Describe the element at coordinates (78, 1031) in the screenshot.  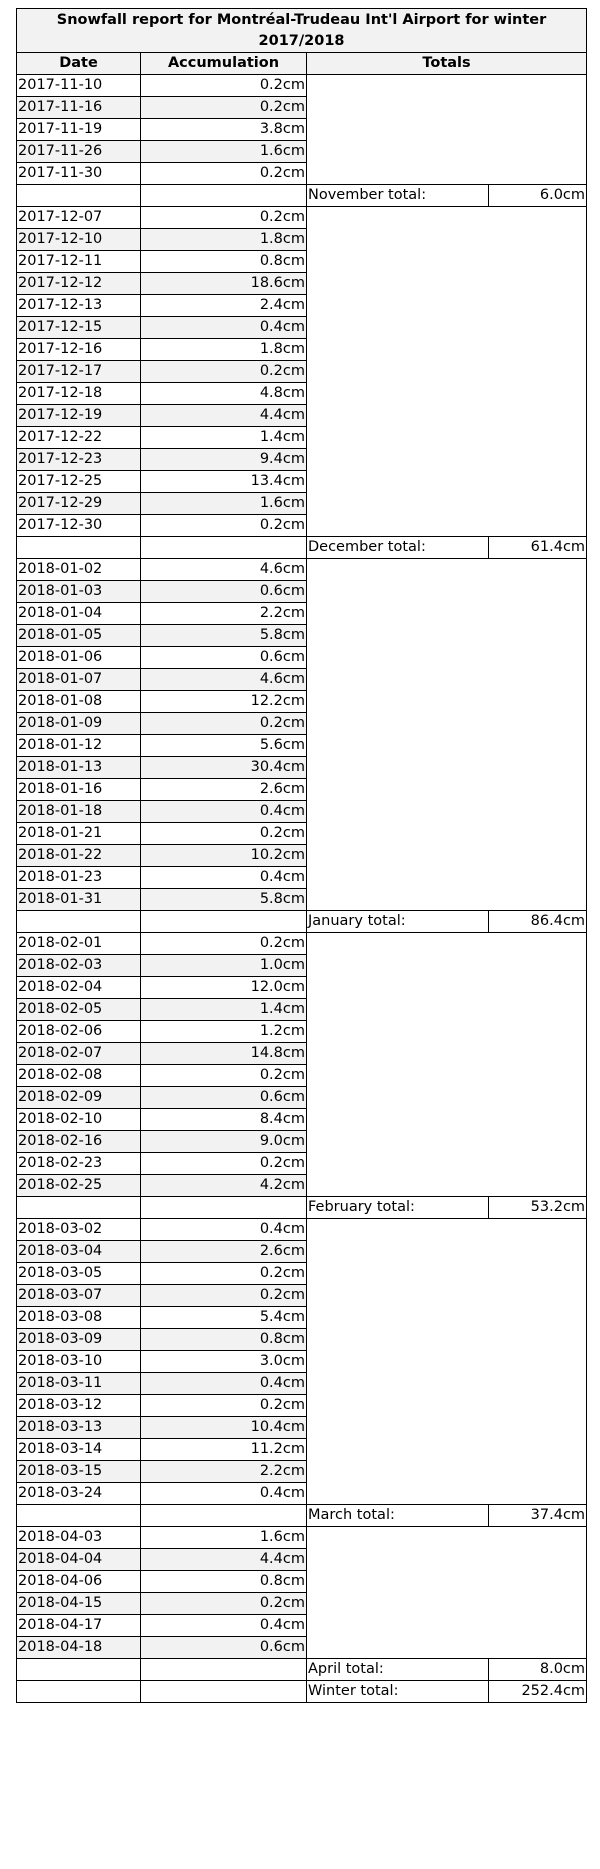
I see `date-cell: 2018-02-06` at that location.